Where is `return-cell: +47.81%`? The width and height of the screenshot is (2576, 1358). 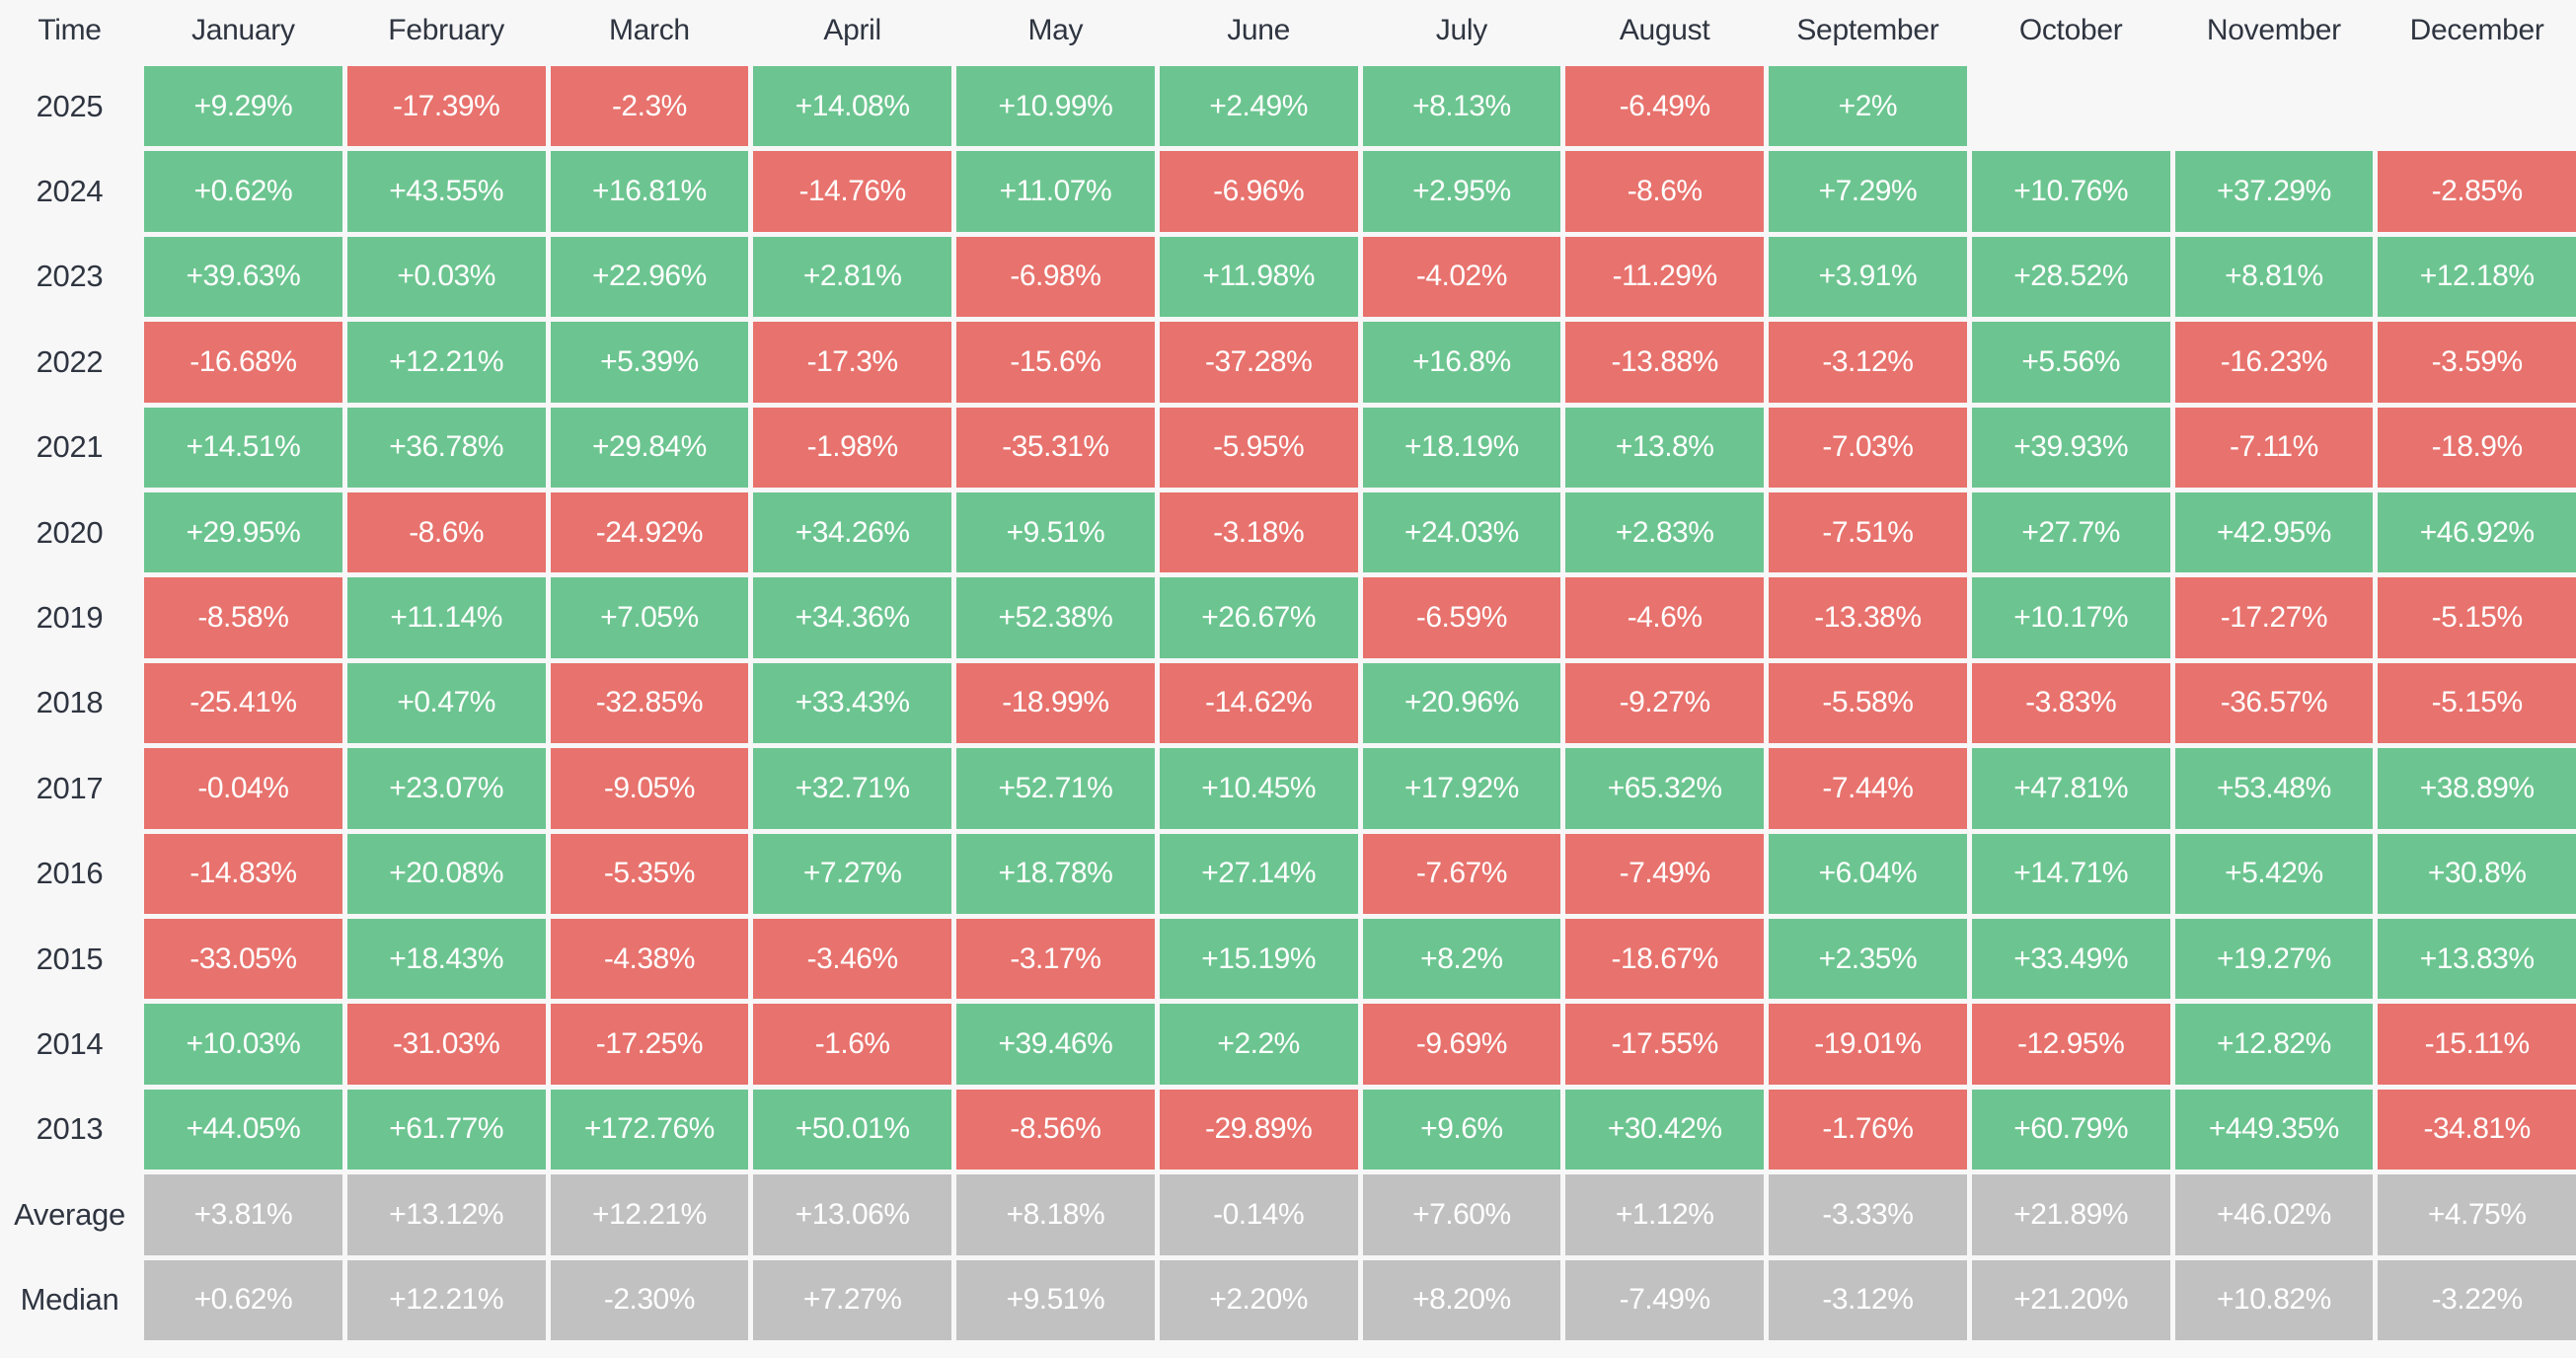
return-cell: +47.81% is located at coordinates (2070, 788).